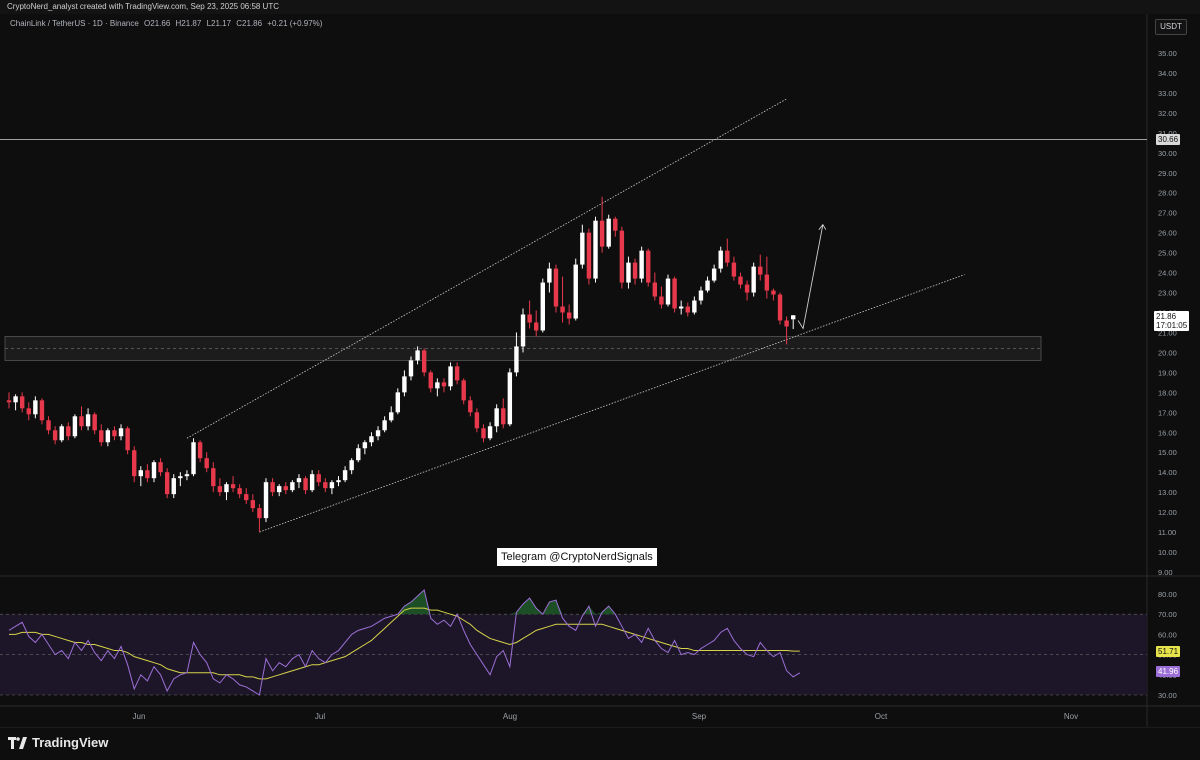 This screenshot has height=760, width=1200. I want to click on price-tick-label: 9.00, so click(1165, 572).